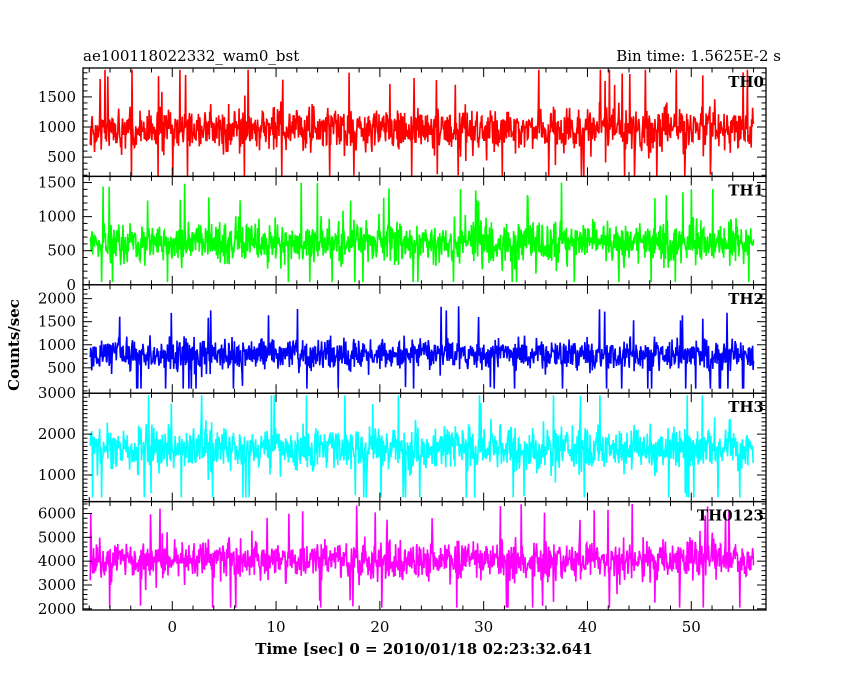  I want to click on channel-label: TH0123, so click(730, 516).